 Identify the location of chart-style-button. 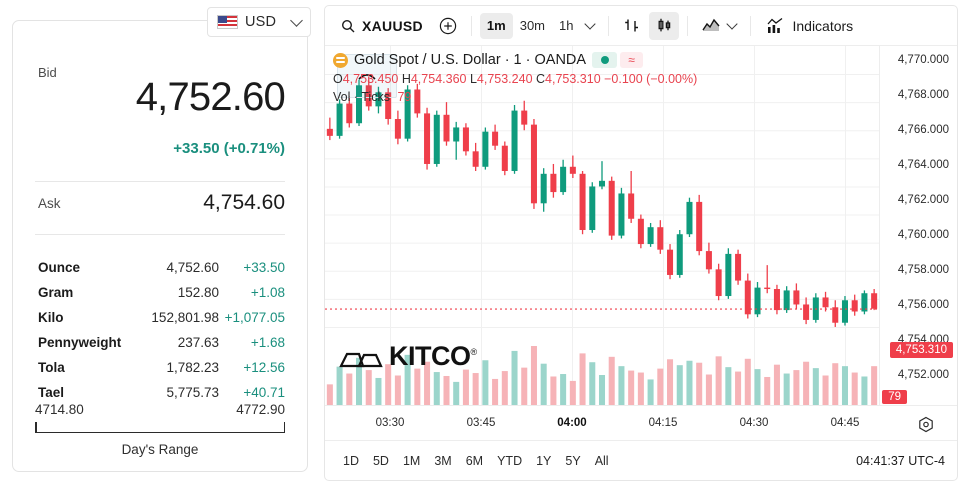
(711, 26).